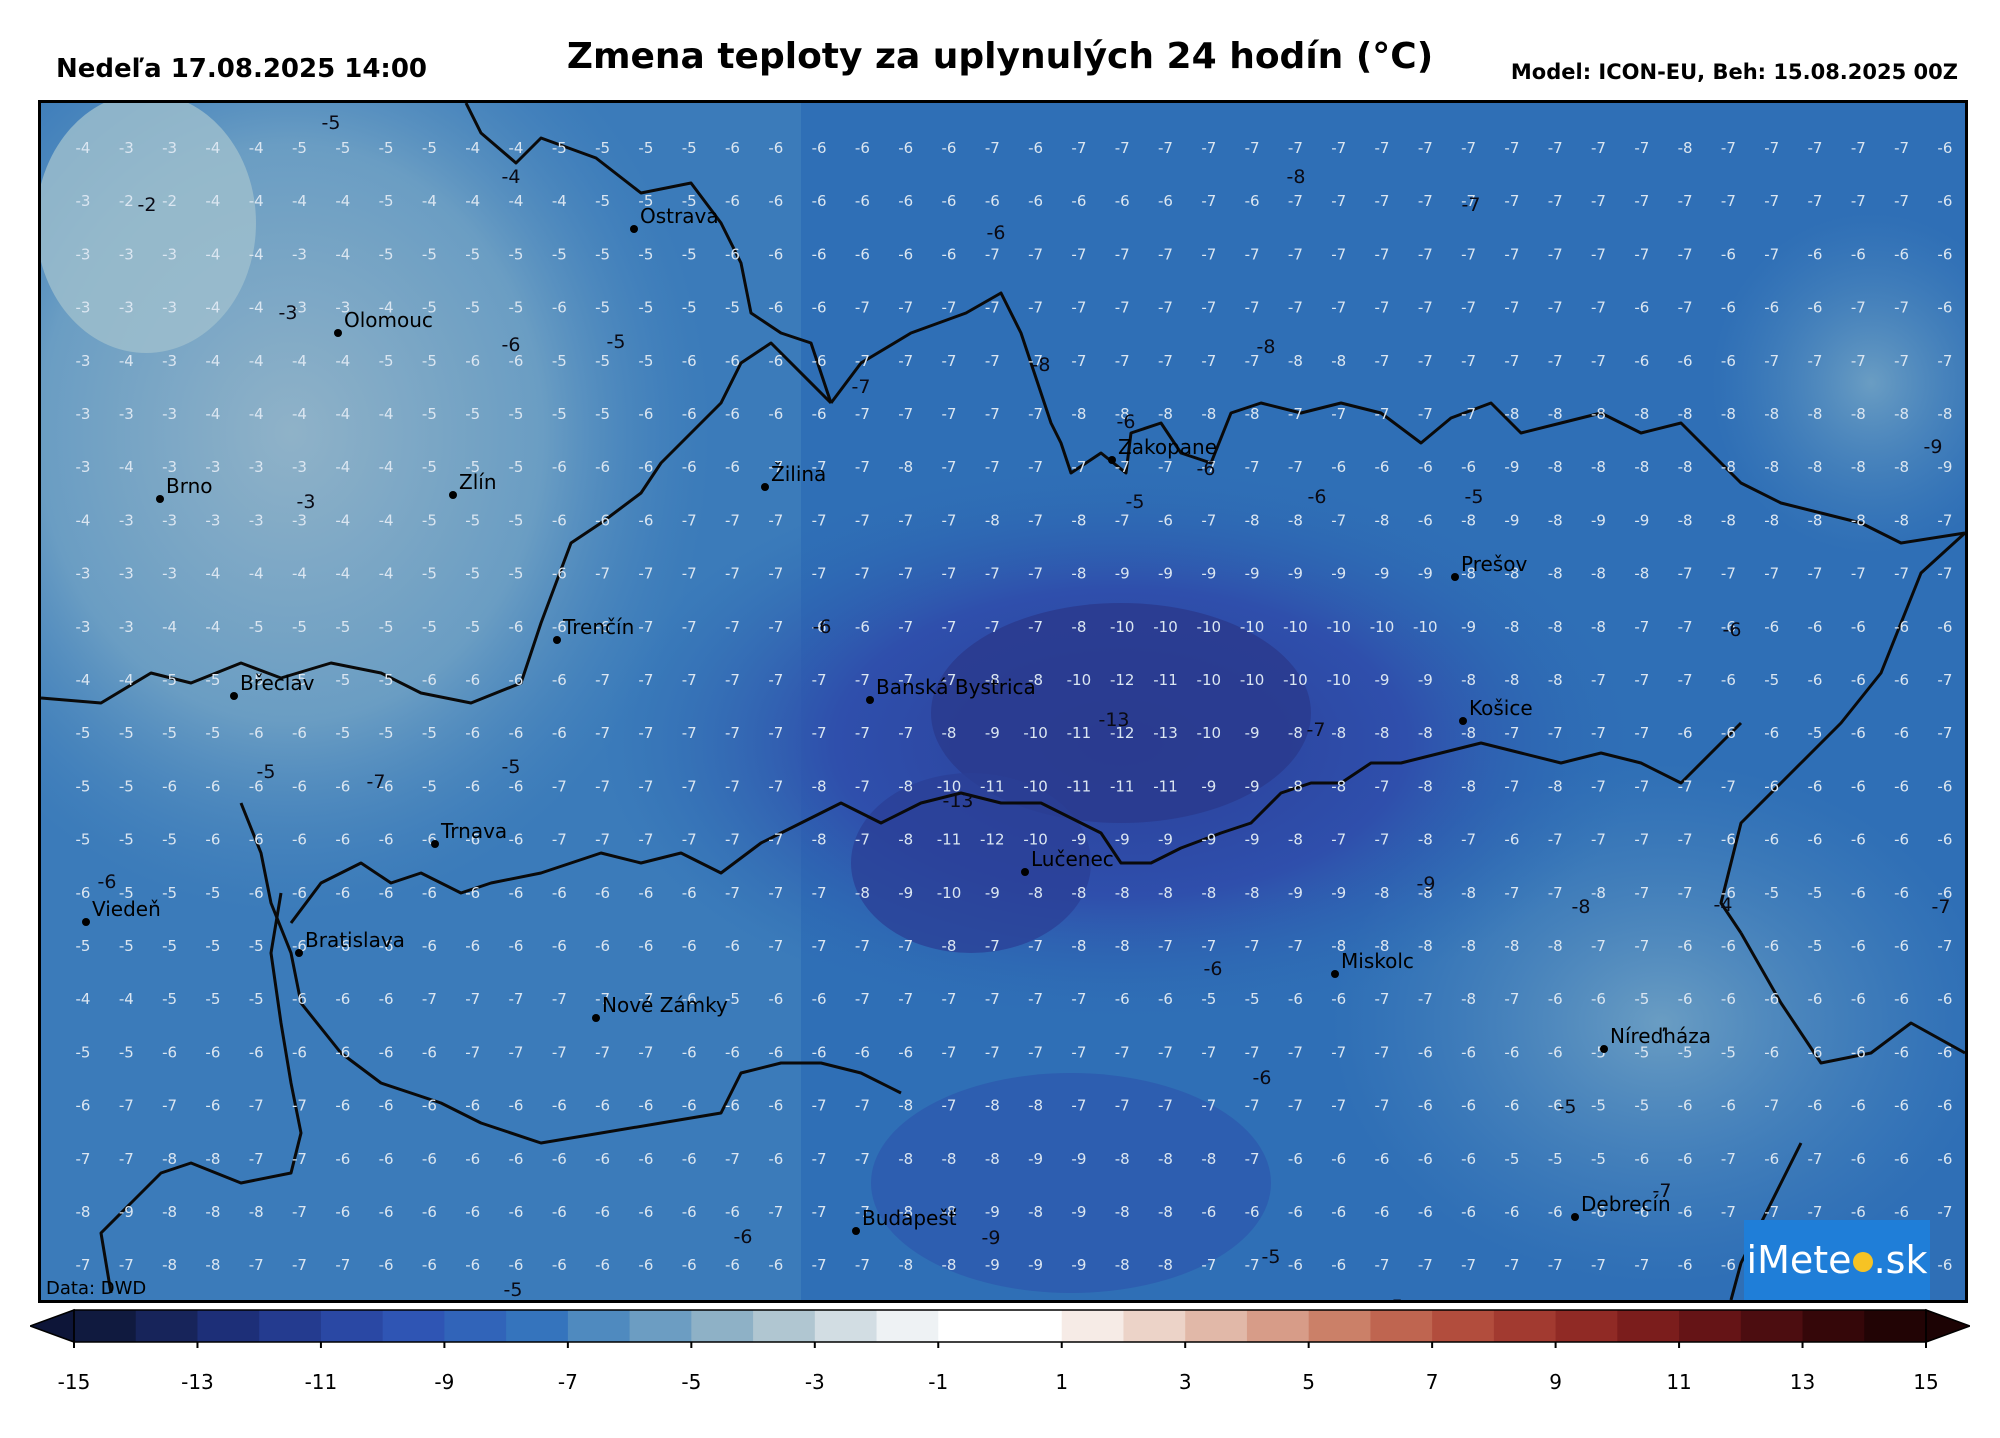 This screenshot has width=2000, height=1438. I want to click on contour-label: -6, so click(1213, 969).